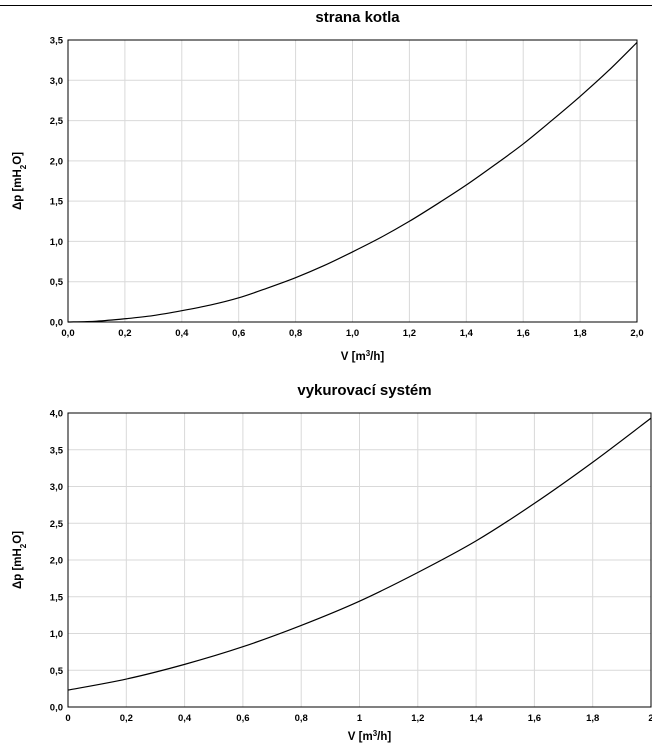 This screenshot has height=745, width=652. Describe the element at coordinates (352, 333) in the screenshot. I see `x-tick-label: 1,0` at that location.